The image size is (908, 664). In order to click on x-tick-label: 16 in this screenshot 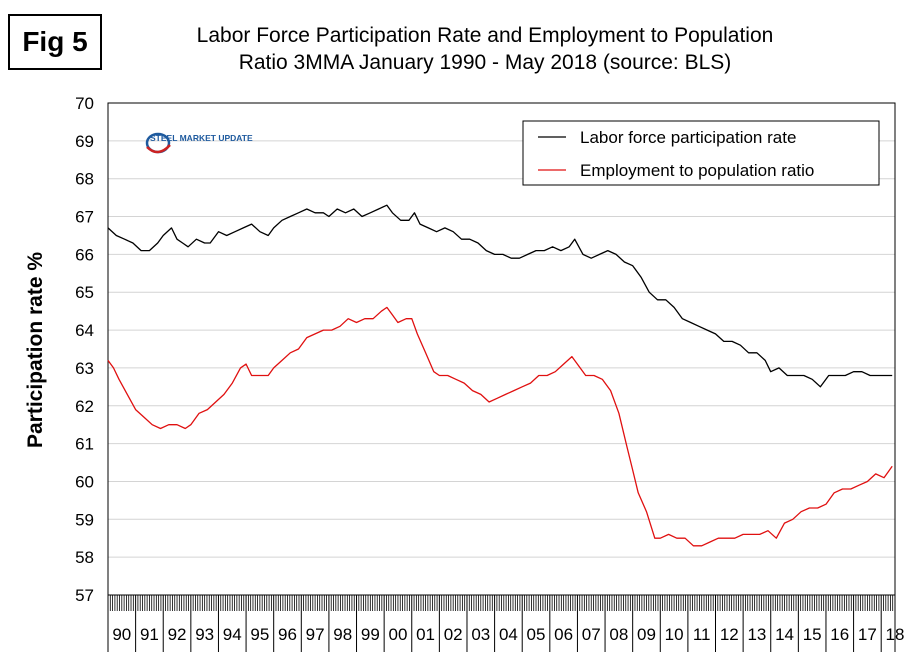, I will do `click(839, 634)`.